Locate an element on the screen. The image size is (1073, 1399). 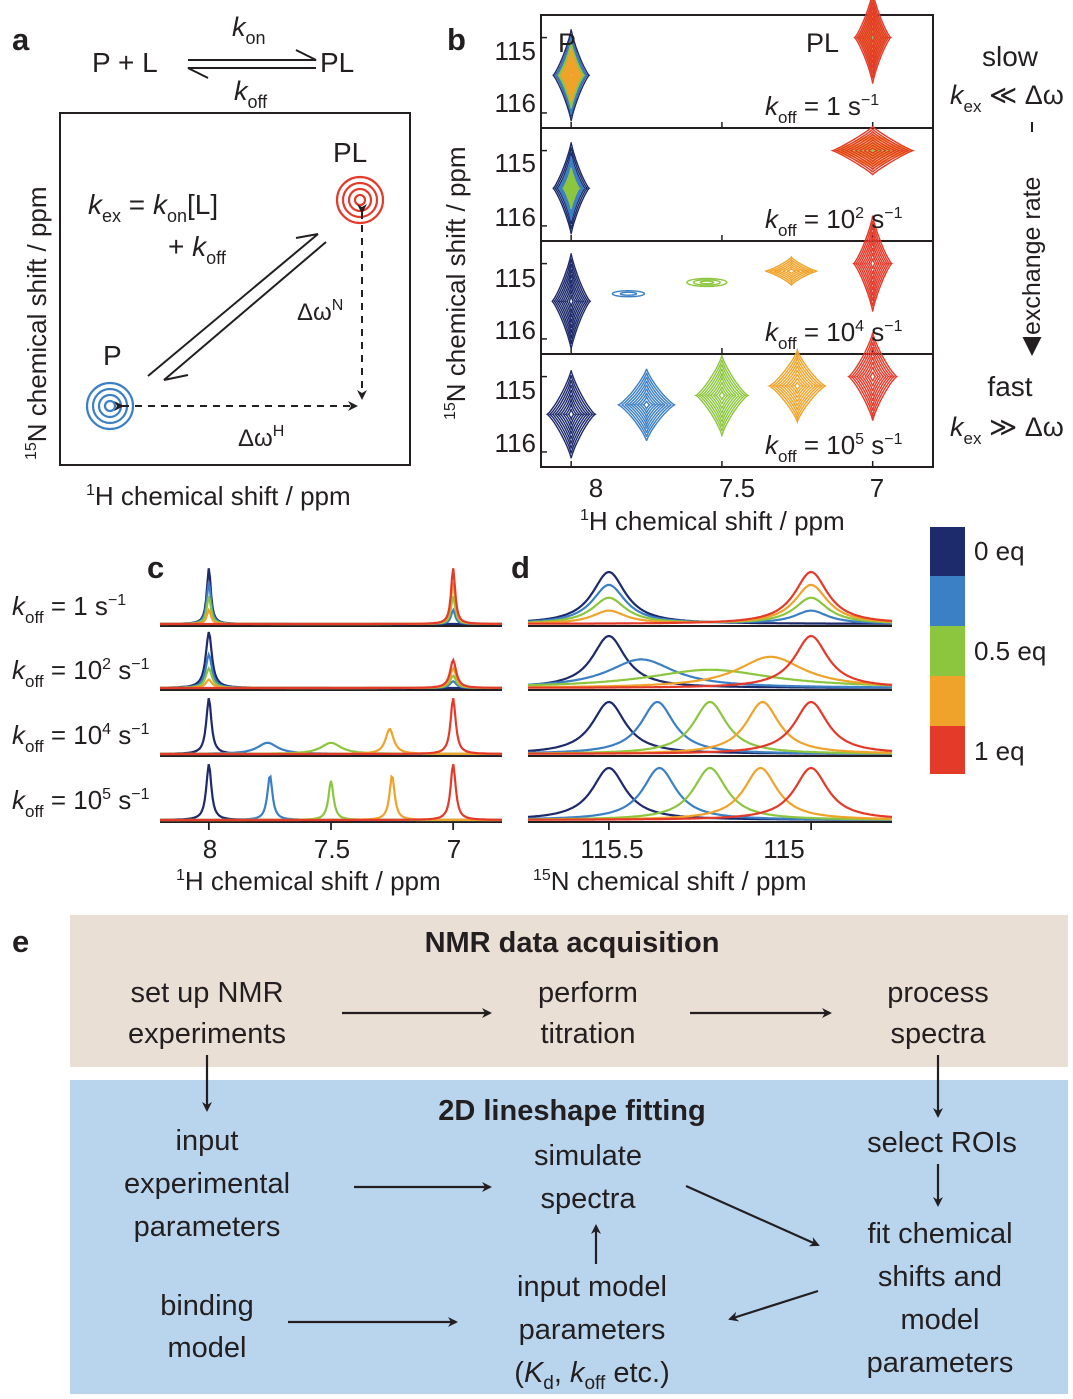
kex-definition: kex = kon[L] is located at coordinates (153, 207).